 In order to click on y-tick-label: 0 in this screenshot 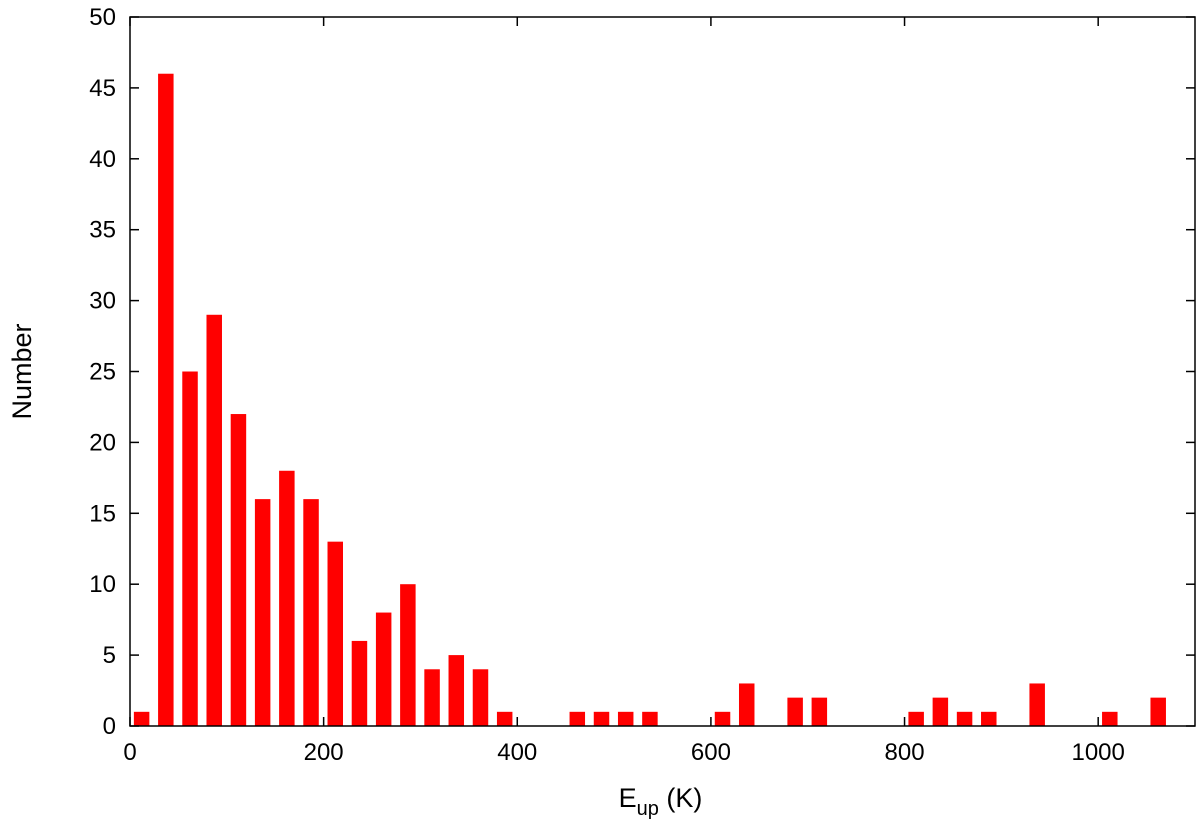, I will do `click(109, 726)`.